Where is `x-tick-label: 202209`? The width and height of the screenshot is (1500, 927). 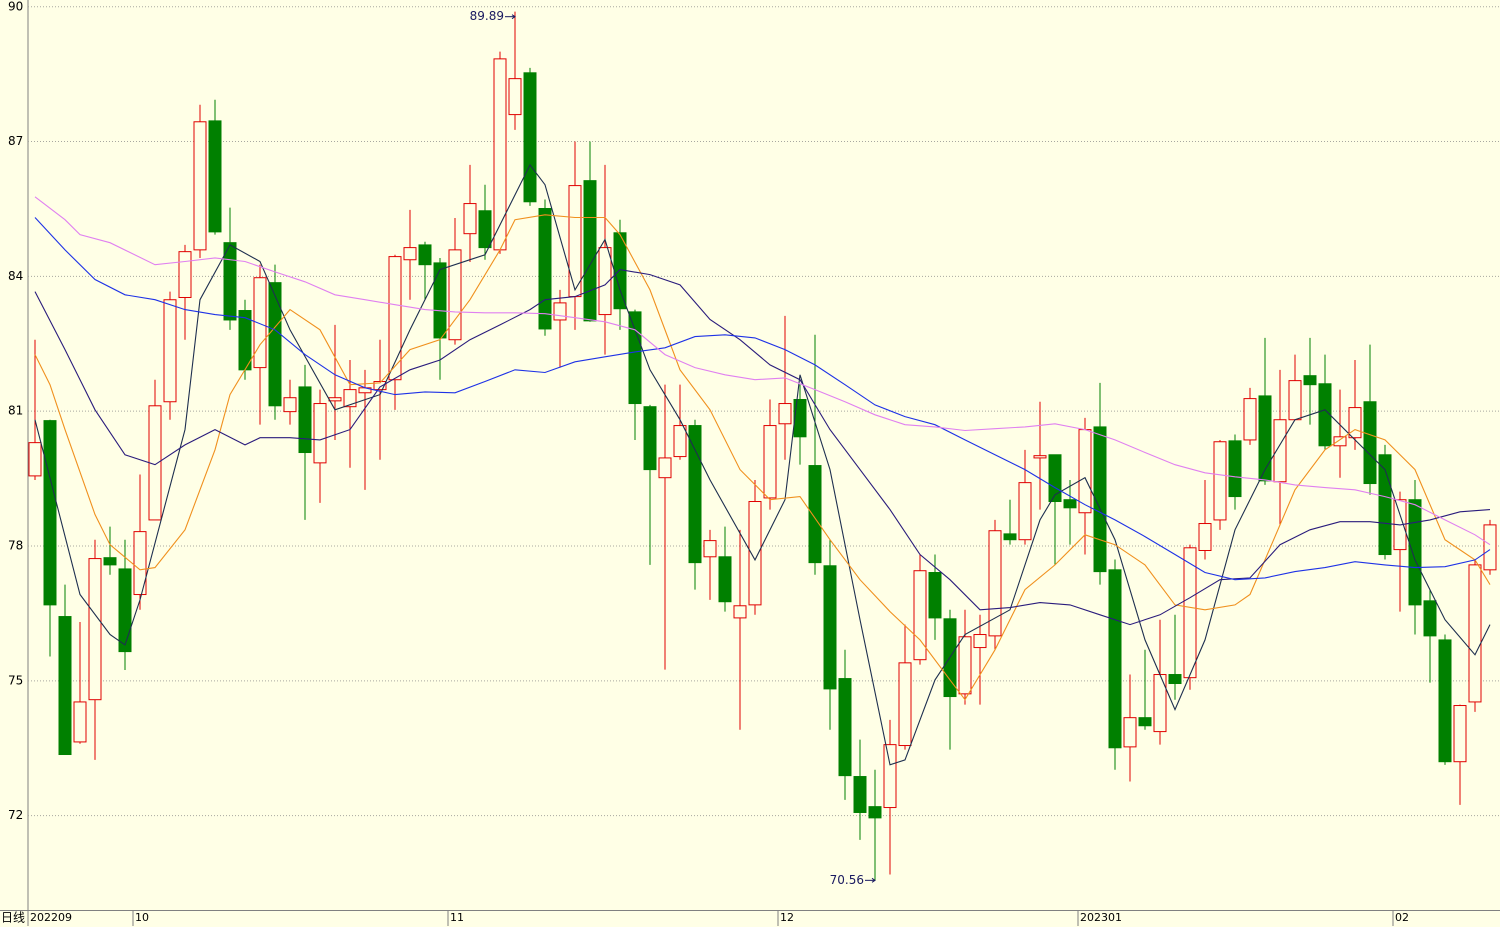
x-tick-label: 202209 is located at coordinates (51, 917).